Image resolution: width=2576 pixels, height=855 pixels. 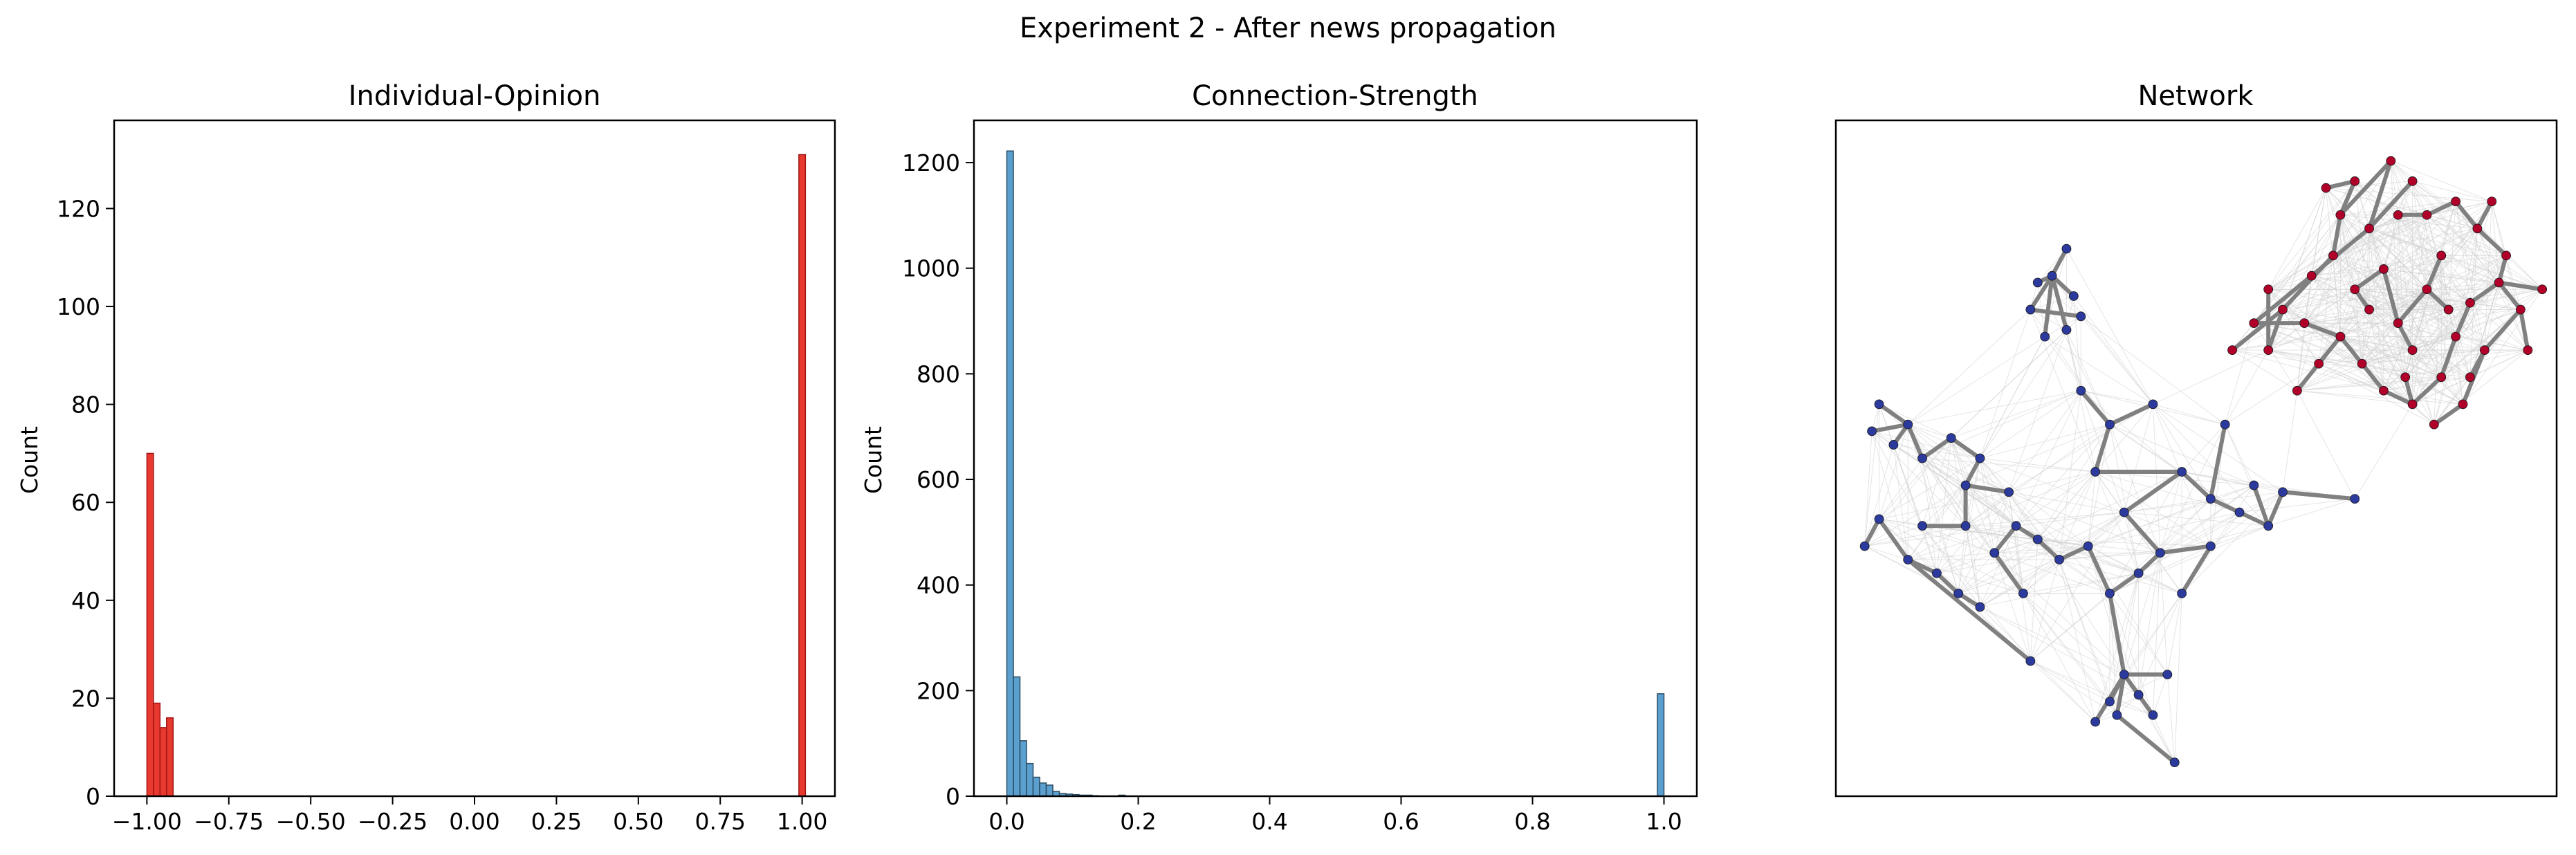 I want to click on opinion-x-tick-label-7: 0.75, so click(x=719, y=822).